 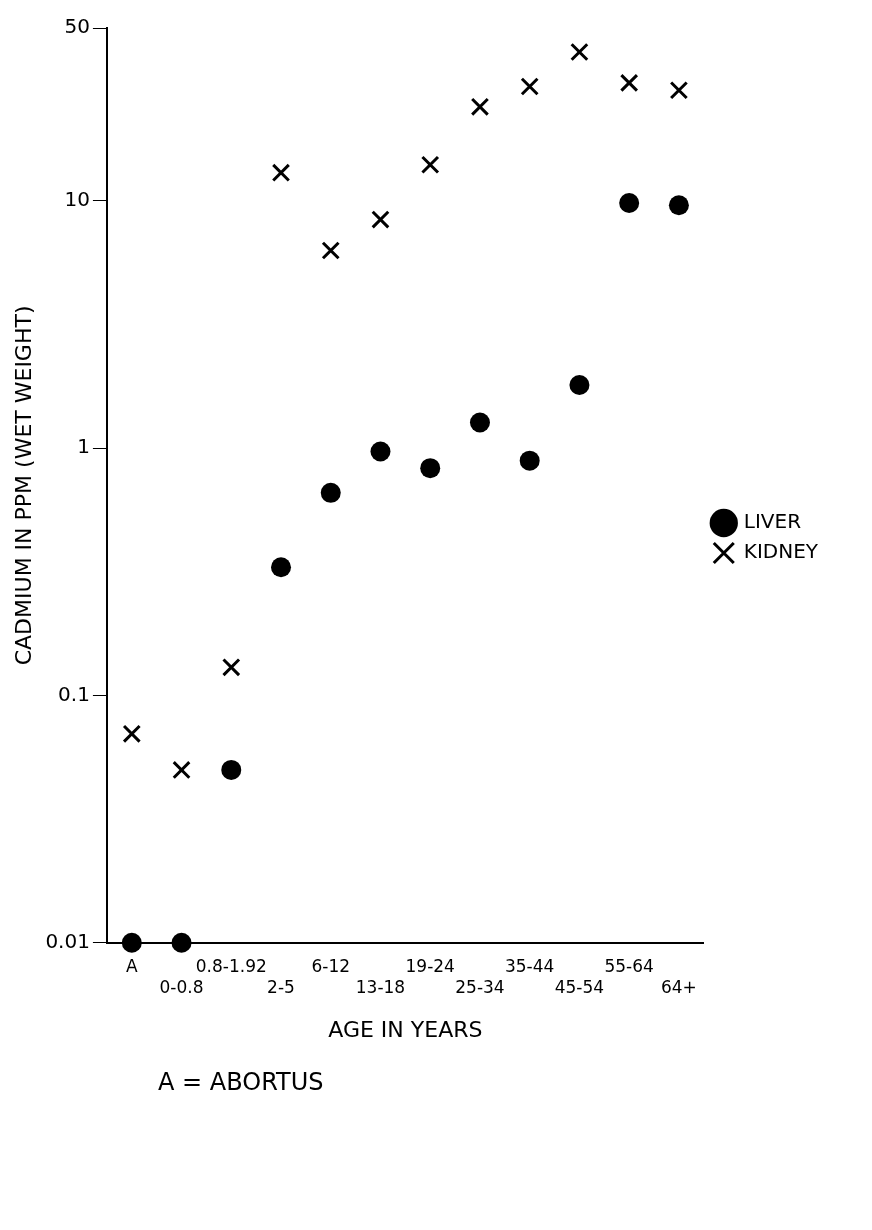 I want to click on y-axis-title: CADMIUM IN PPM (WET WEIGHT), so click(x=23, y=485).